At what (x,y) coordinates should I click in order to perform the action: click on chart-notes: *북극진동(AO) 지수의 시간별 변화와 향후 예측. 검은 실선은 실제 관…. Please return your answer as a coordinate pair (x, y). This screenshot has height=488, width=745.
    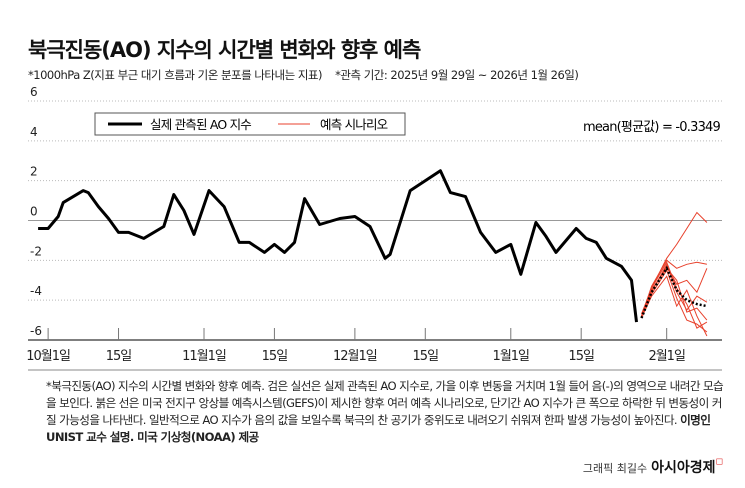
    Looking at the image, I should click on (386, 412).